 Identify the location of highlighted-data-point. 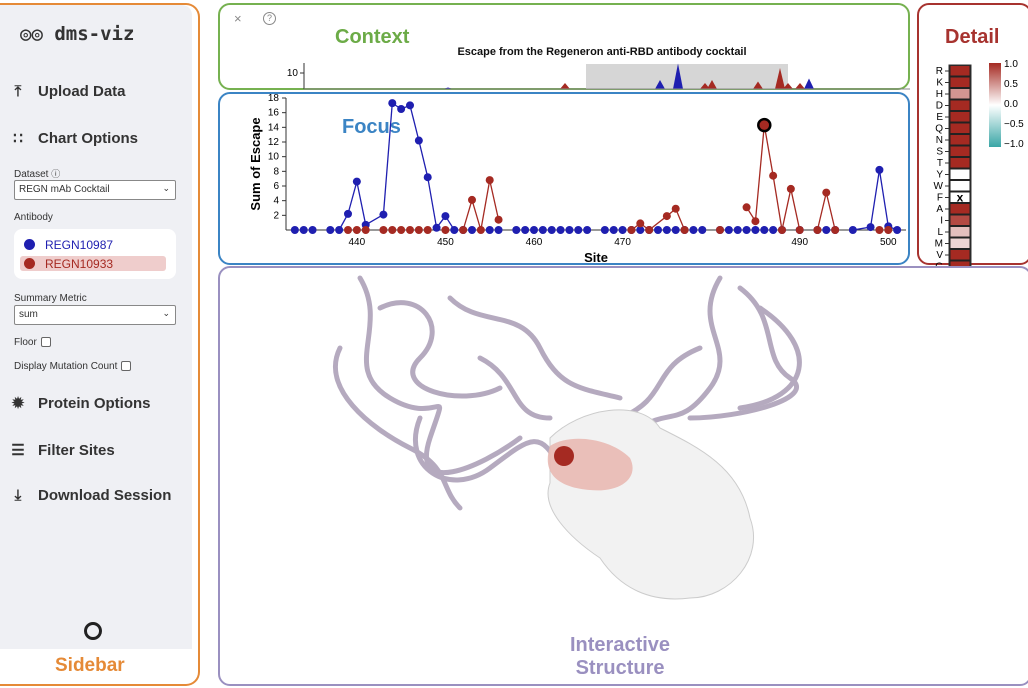
(764, 125).